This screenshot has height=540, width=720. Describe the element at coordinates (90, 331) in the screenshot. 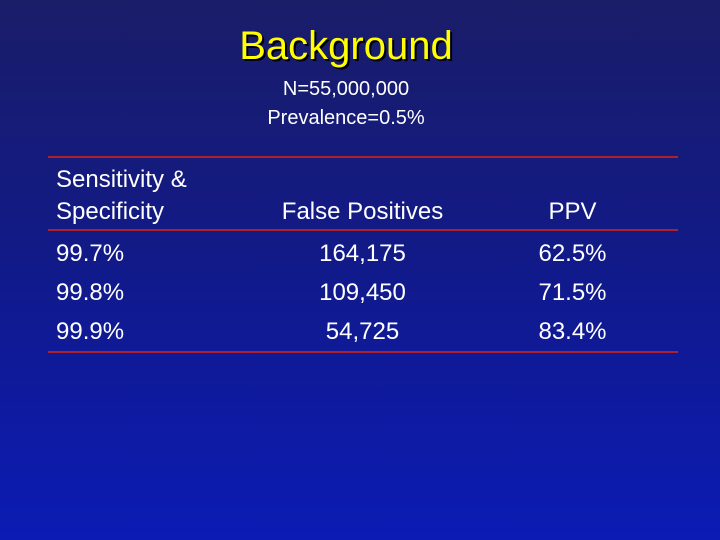

I see `cell-sens-spec: 99.9%` at that location.